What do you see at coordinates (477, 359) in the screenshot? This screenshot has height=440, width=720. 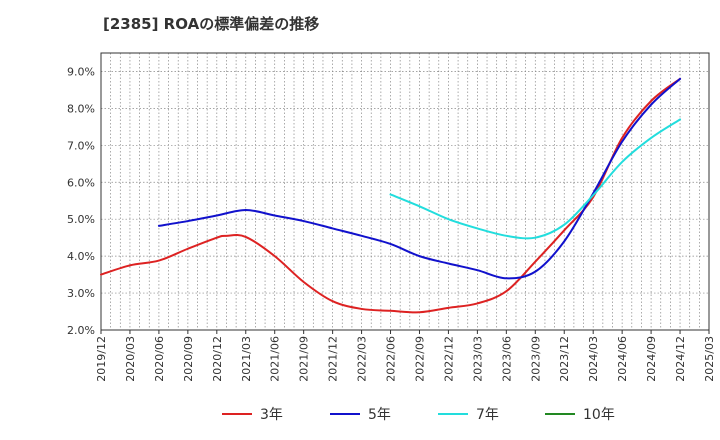 I see `x-tick-label: 2023/03` at bounding box center [477, 359].